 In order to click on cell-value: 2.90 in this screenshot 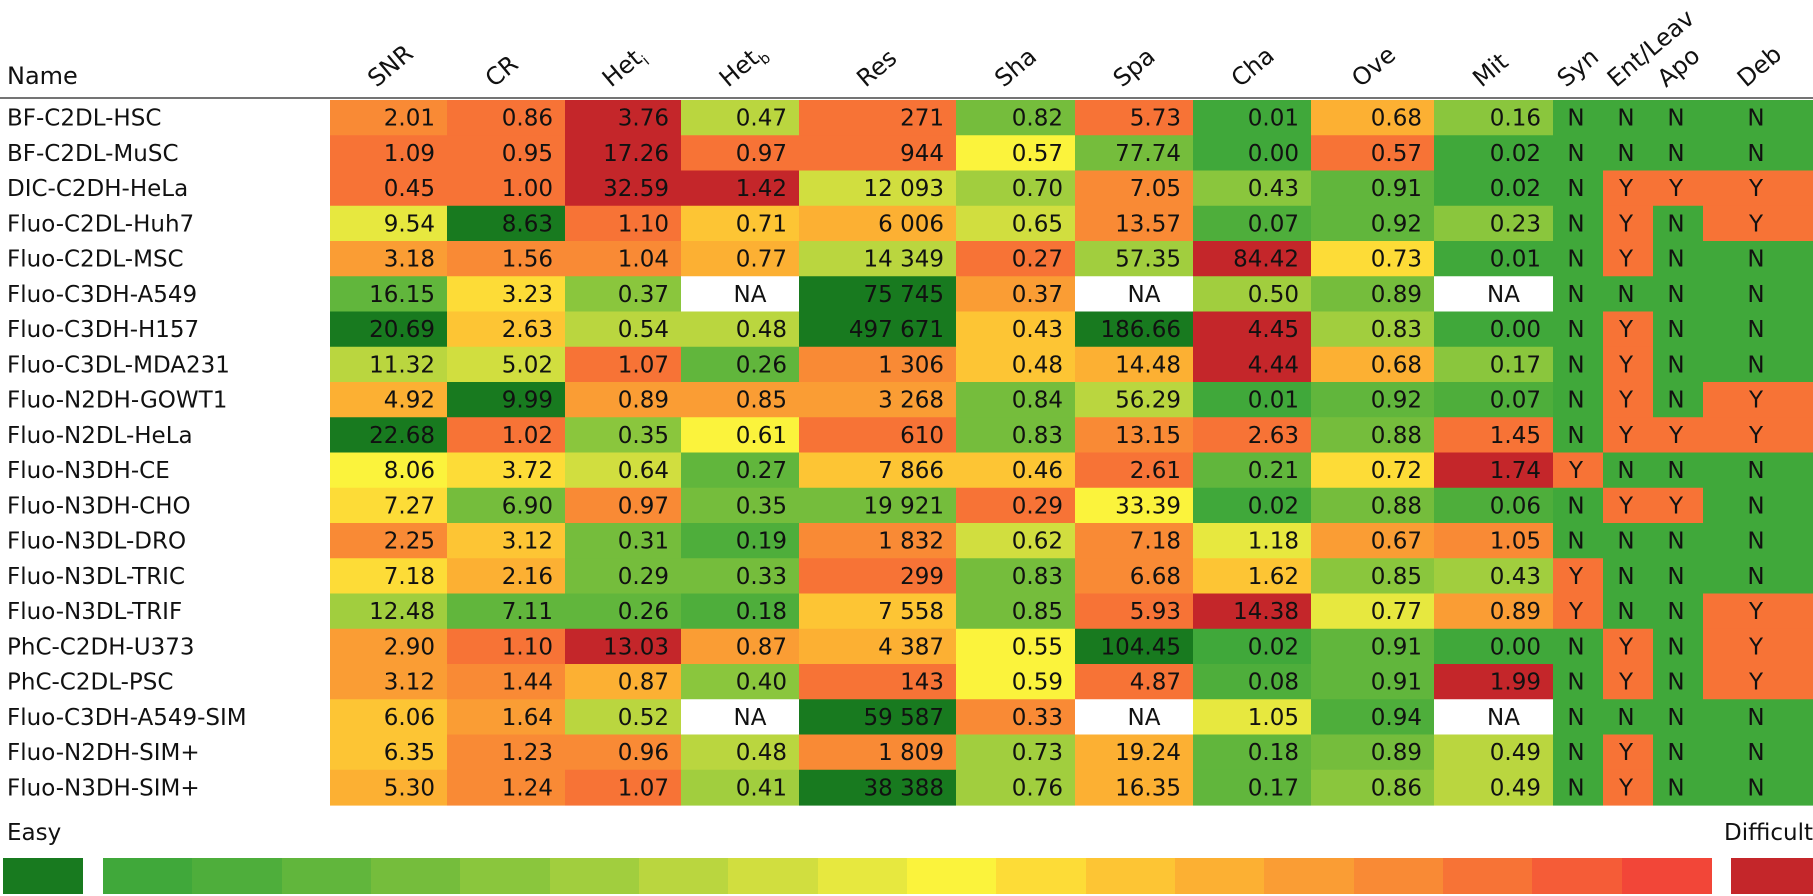, I will do `click(409, 647)`.